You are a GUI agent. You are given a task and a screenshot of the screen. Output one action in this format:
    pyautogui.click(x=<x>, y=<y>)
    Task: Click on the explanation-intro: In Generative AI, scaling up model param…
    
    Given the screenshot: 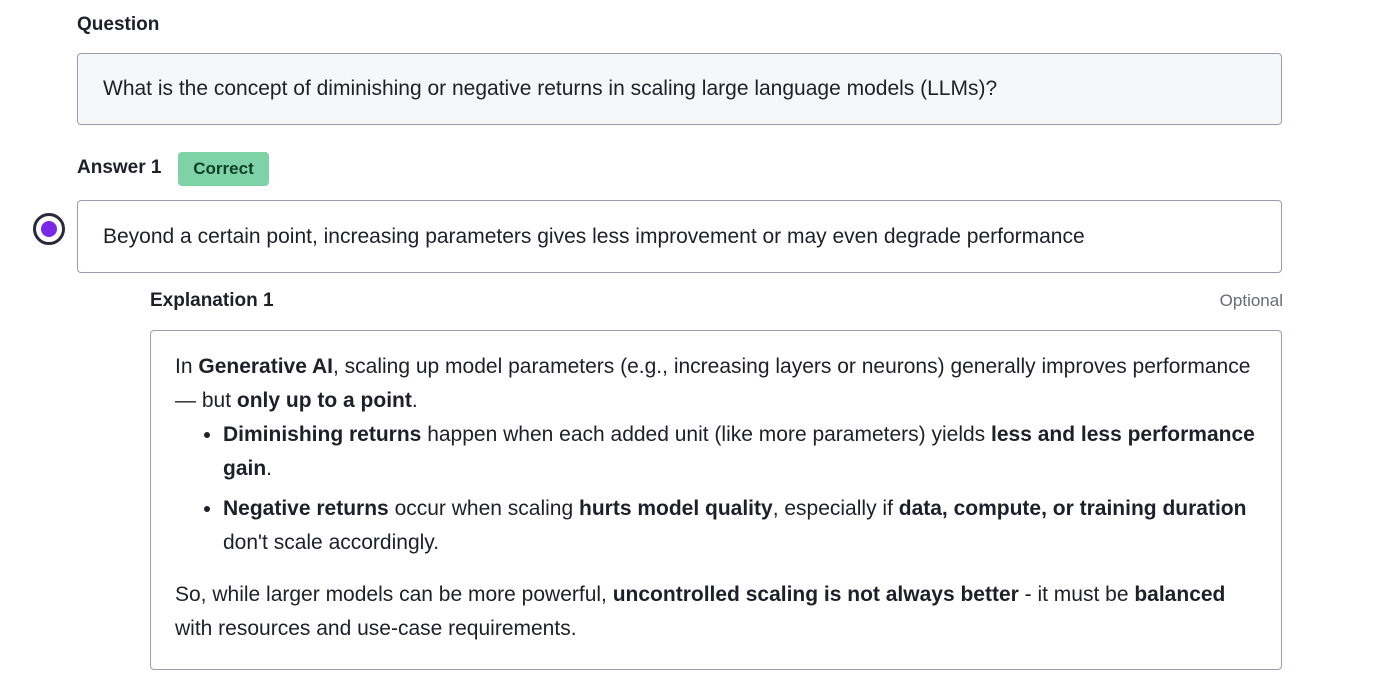 What is the action you would take?
    pyautogui.click(x=716, y=384)
    